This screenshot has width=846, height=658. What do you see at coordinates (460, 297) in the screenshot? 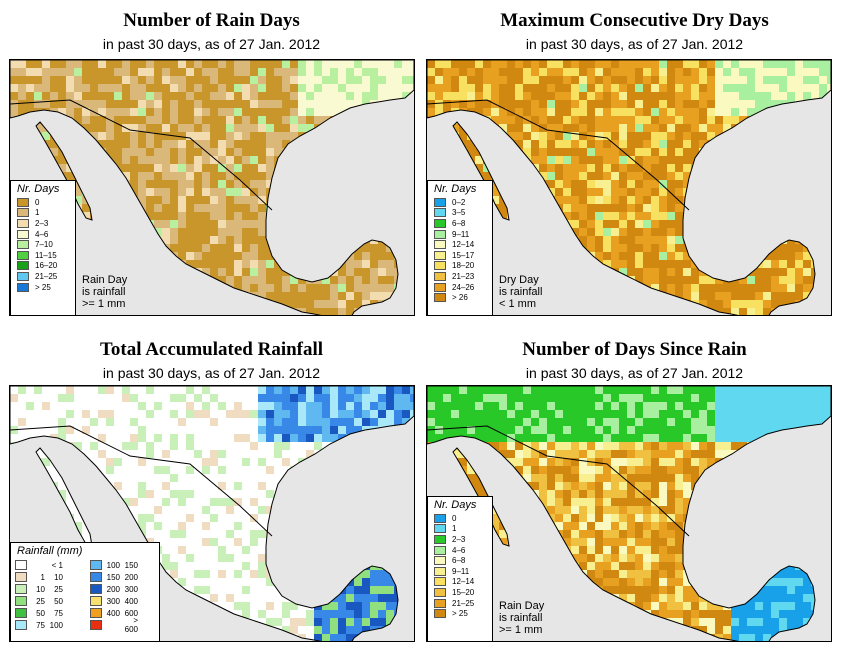
I see `legend-item: > 26` at bounding box center [460, 297].